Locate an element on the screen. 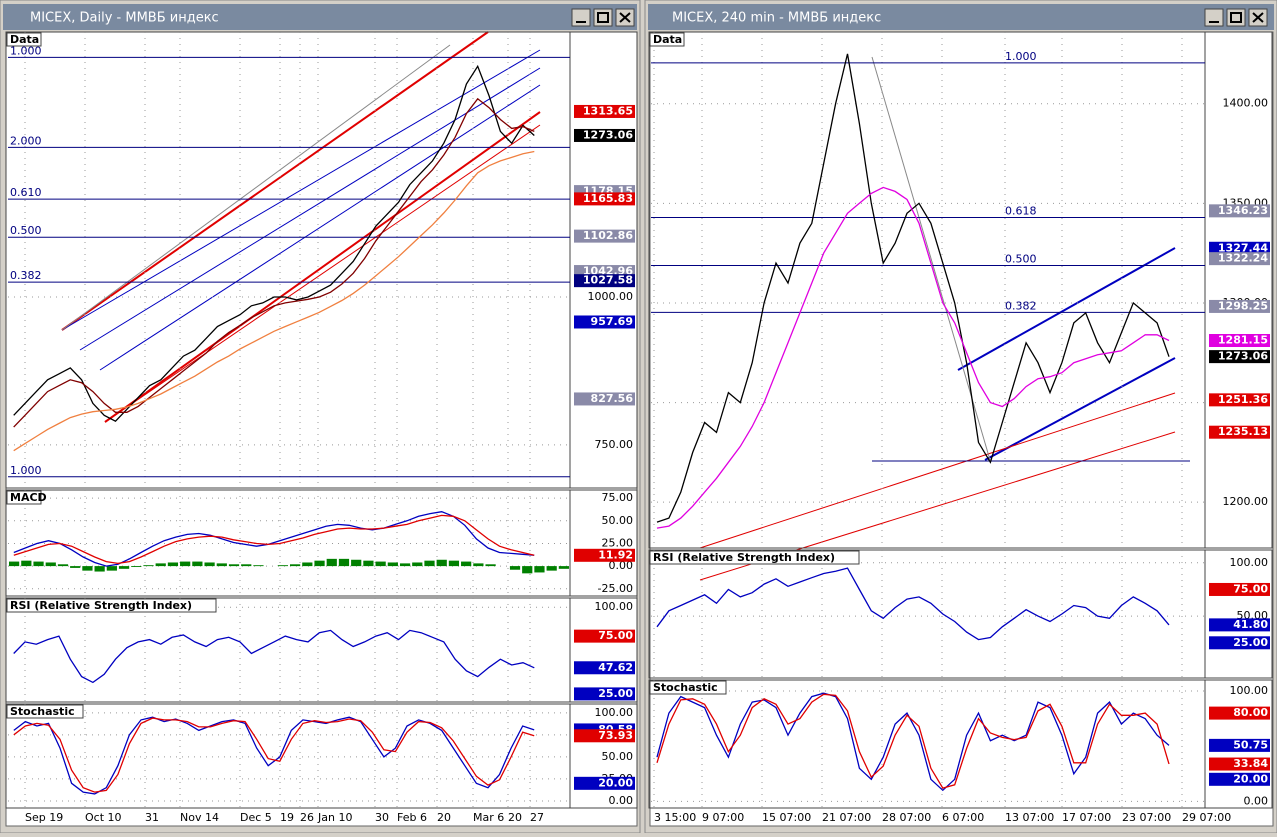 Image resolution: width=1277 pixels, height=837 pixels. price-tag-label: 1102.86 is located at coordinates (608, 235).